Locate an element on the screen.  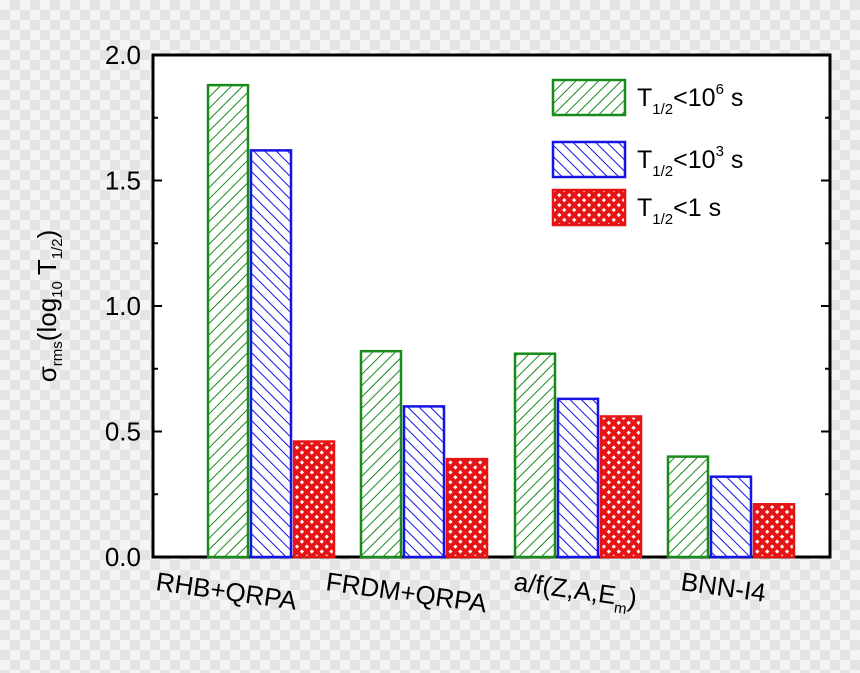
svg-text:σrms(log10T1/2): σrms(log10 T1/2) is located at coordinates (49, 306).